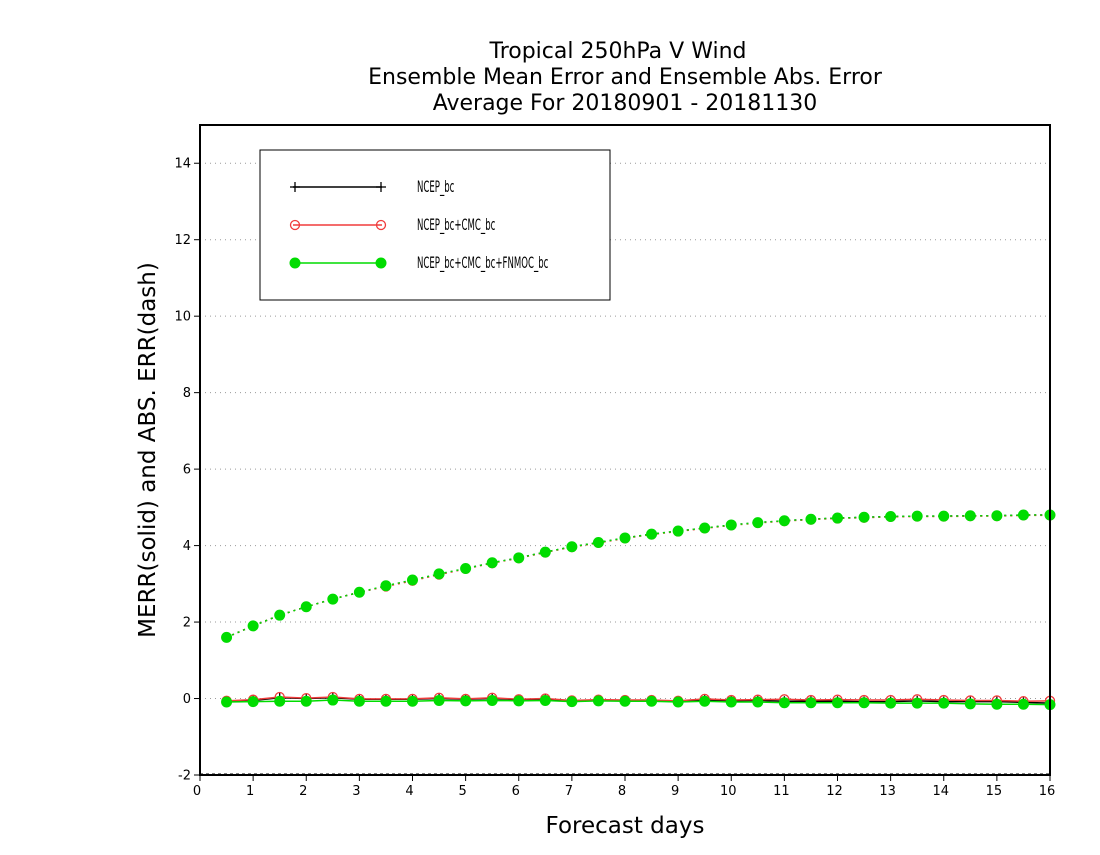  I want to click on y-tick-label: 4, so click(187, 546).